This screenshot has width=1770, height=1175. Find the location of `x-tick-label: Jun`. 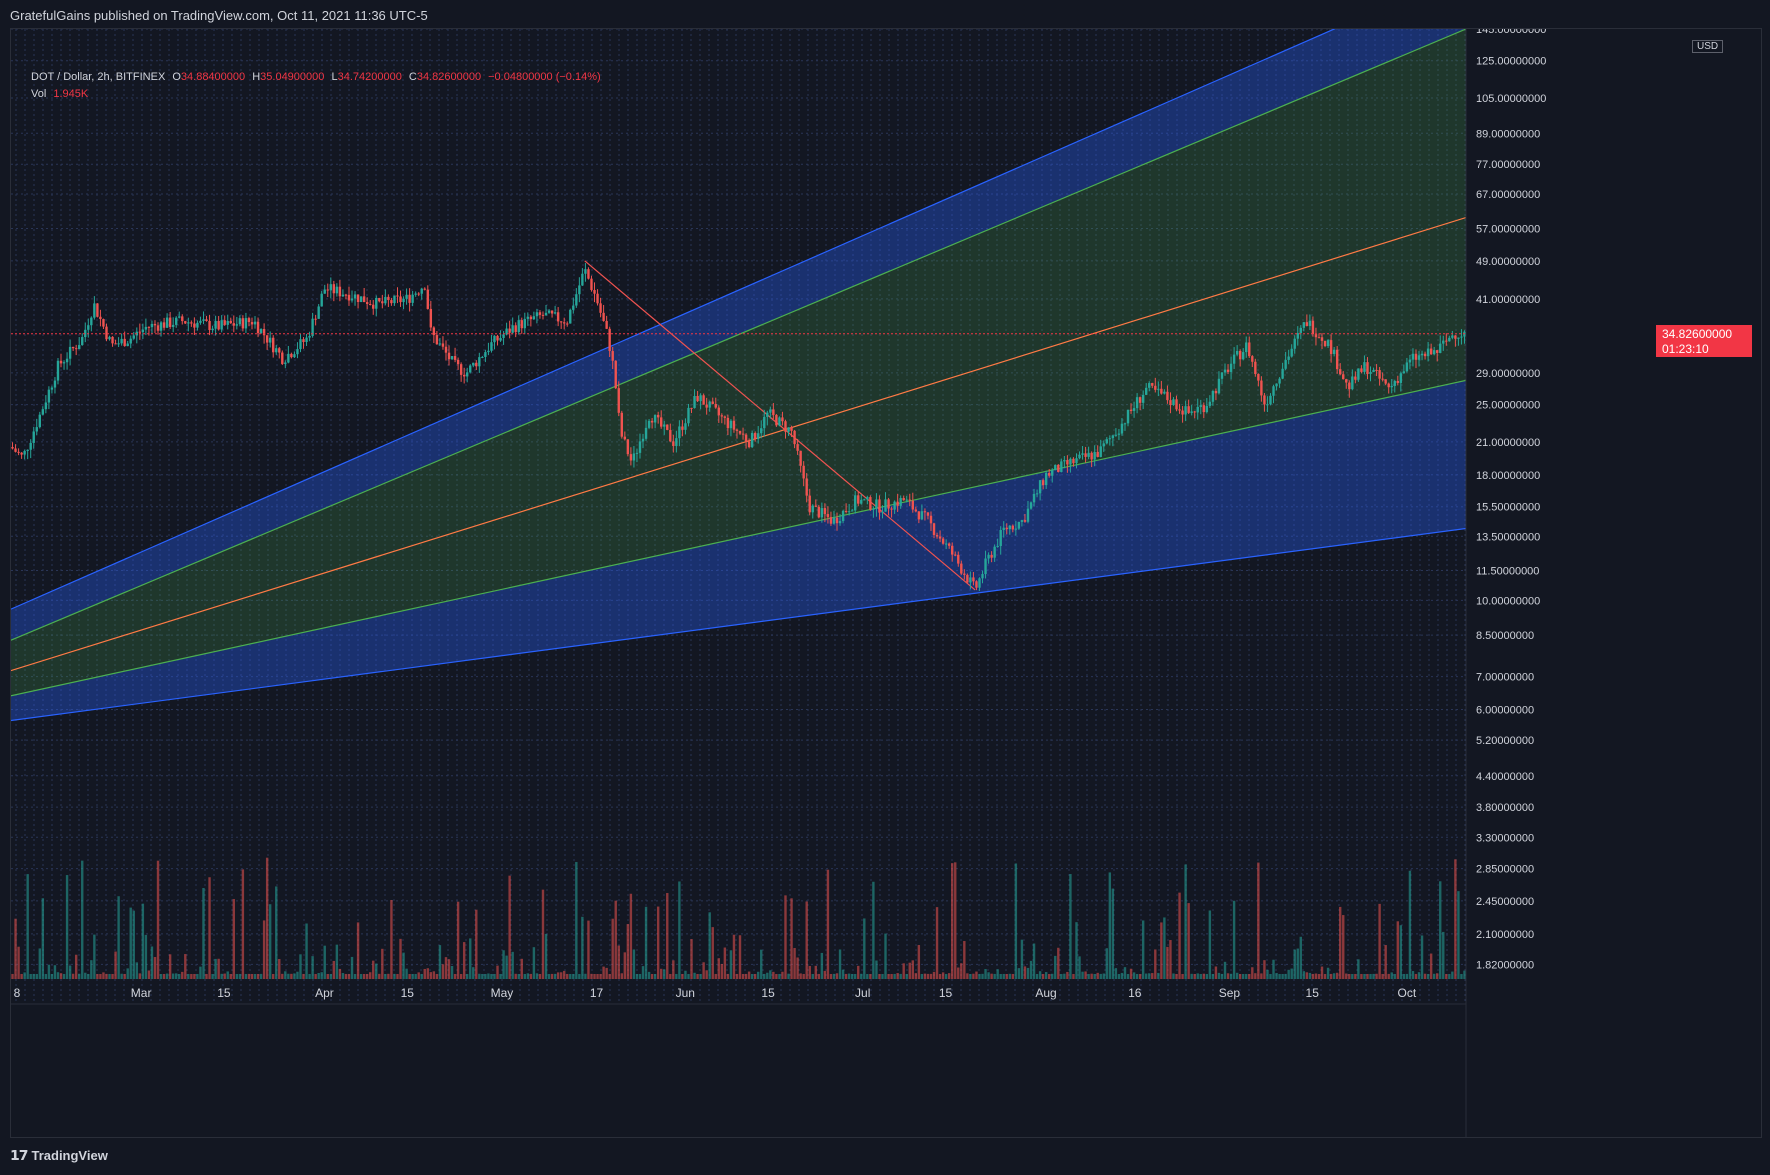

x-tick-label: Jun is located at coordinates (685, 993).